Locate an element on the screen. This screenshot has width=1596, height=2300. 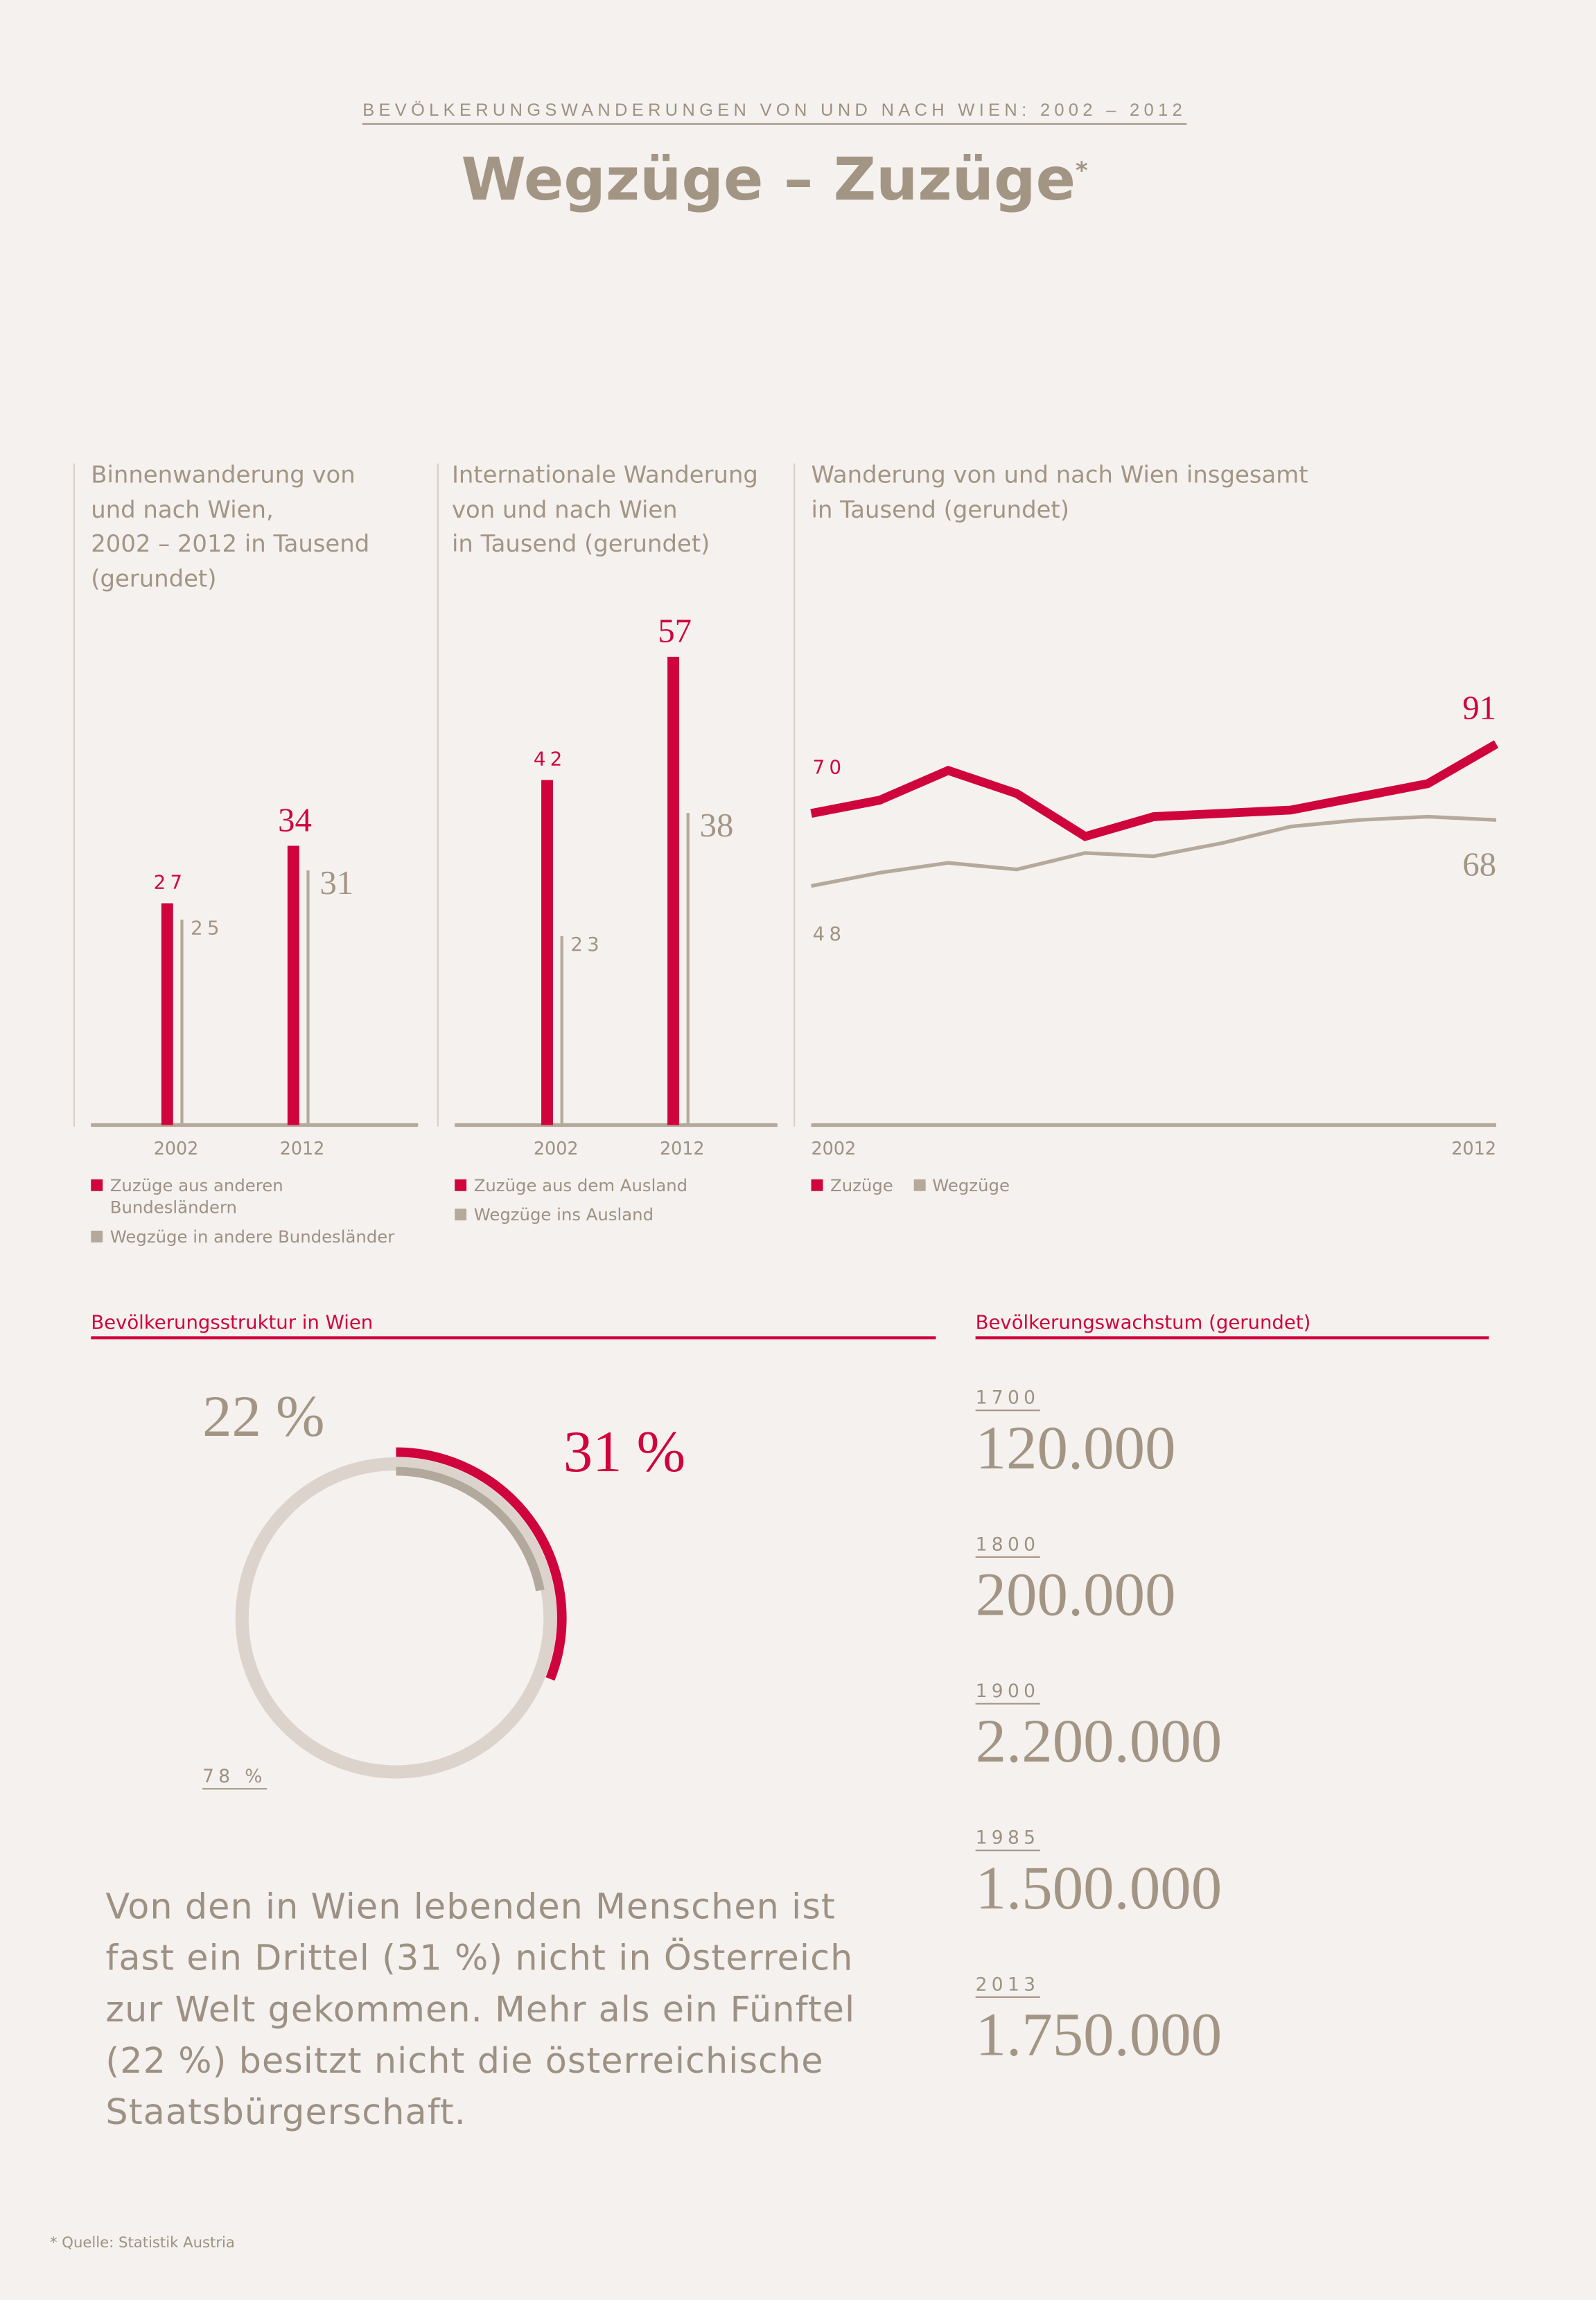
label-22-percent: 22 % is located at coordinates (263, 1416).